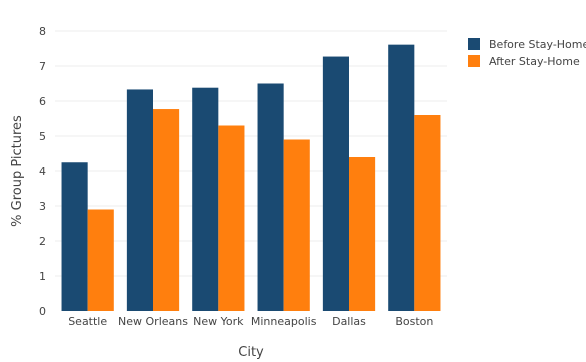 This screenshot has width=586, height=362. What do you see at coordinates (362, 234) in the screenshot?
I see `bar-after-dallas` at bounding box center [362, 234].